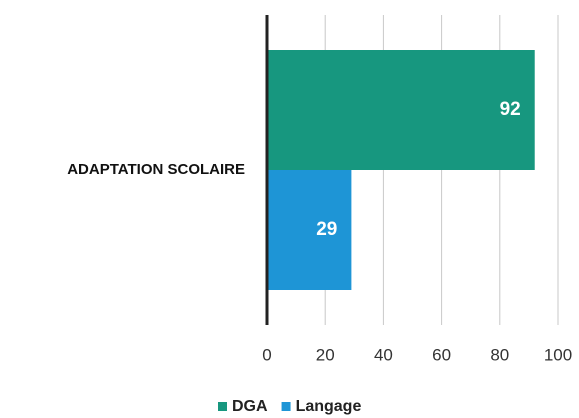 This screenshot has height=418, width=579. I want to click on data-label: 92, so click(510, 109).